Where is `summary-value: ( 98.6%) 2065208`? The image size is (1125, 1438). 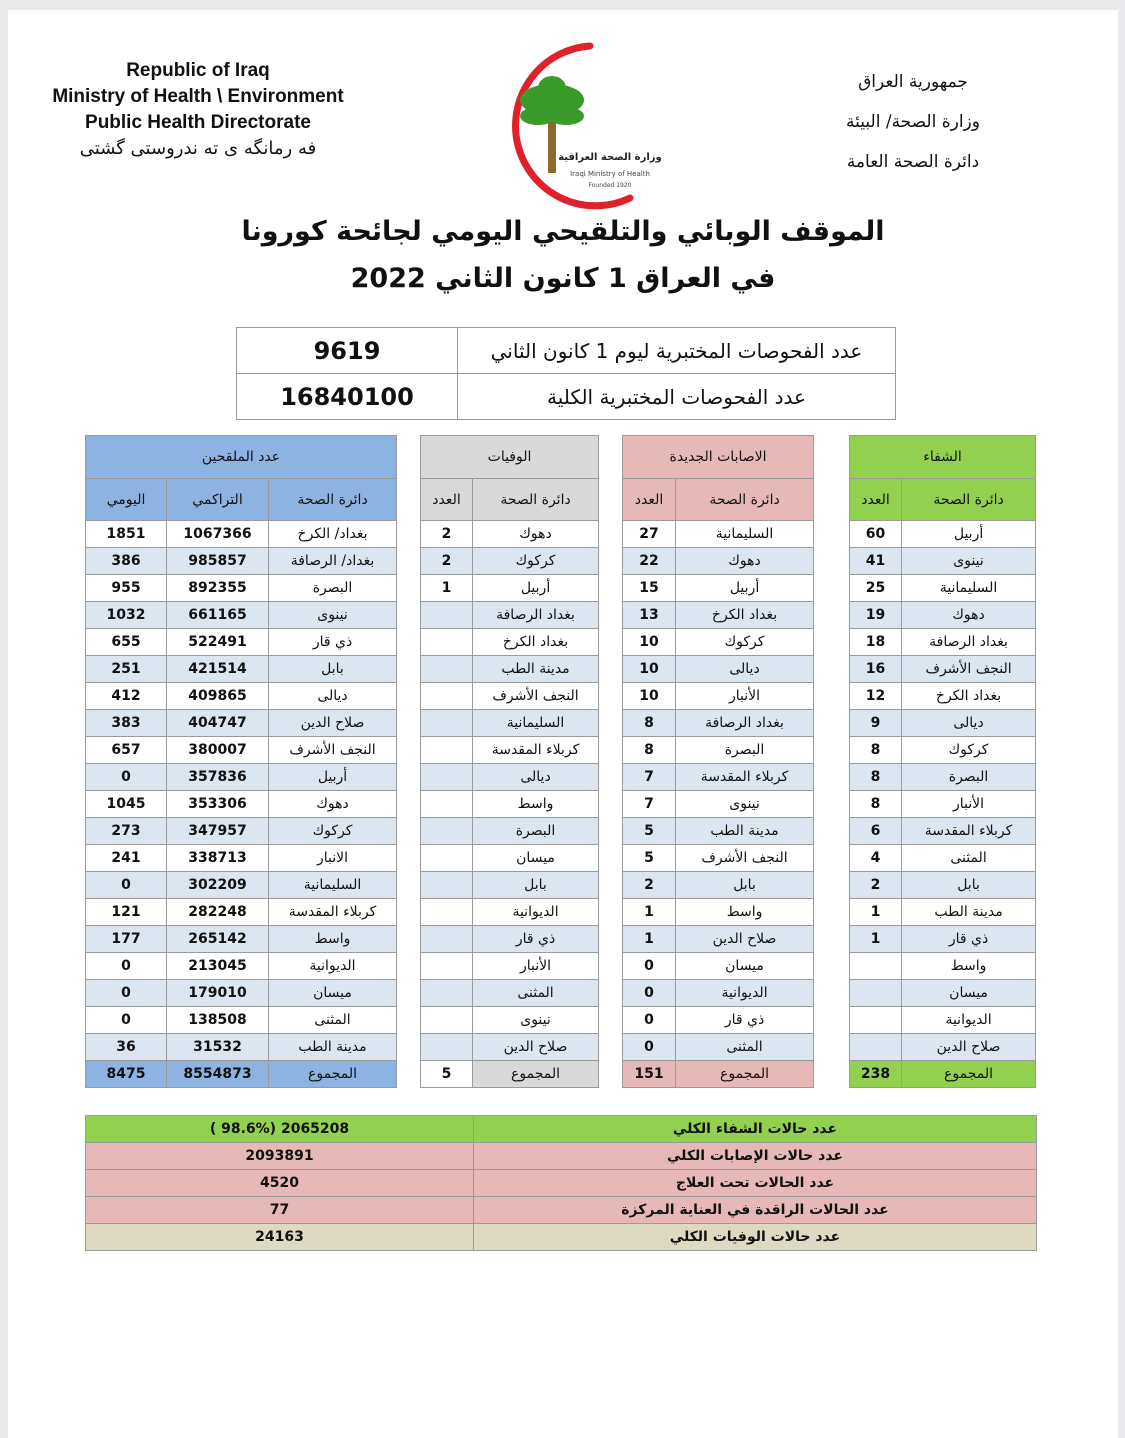 summary-value: ( 98.6%) 2065208 is located at coordinates (279, 1129).